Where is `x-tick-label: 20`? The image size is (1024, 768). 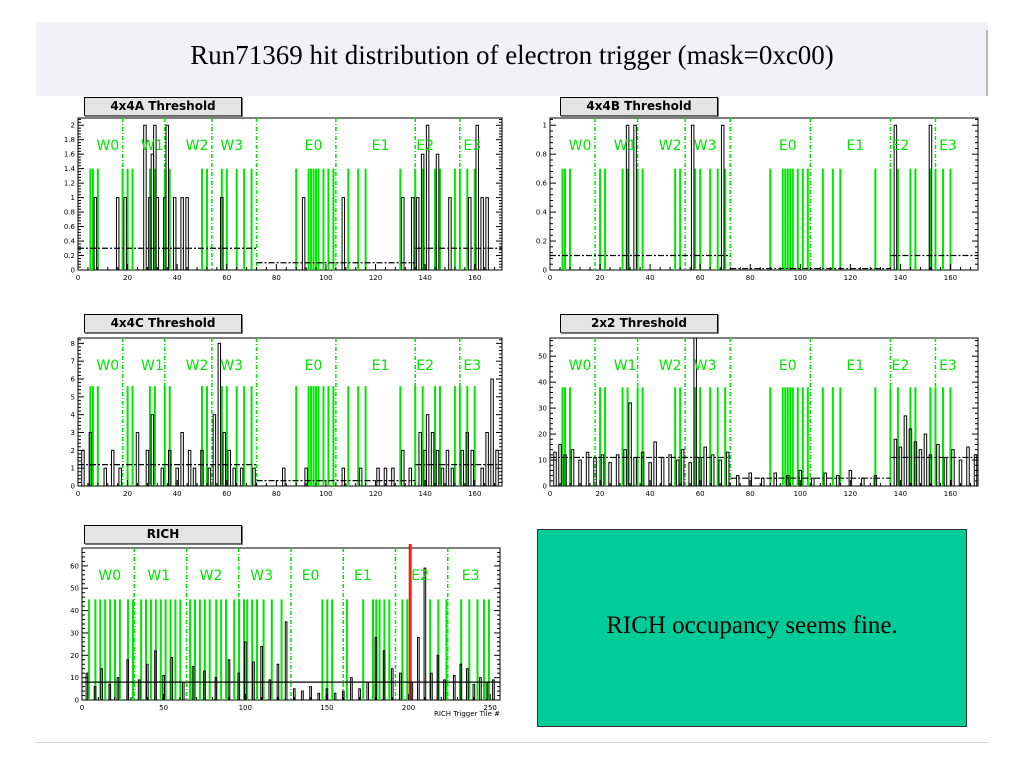 x-tick-label: 20 is located at coordinates (600, 278).